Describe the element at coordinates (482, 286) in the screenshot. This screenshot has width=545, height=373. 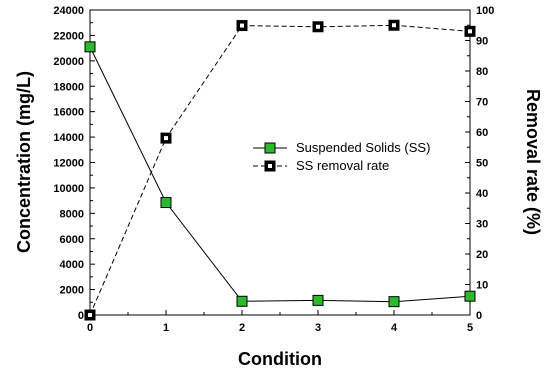
I see `right-tick-label: 10` at that location.